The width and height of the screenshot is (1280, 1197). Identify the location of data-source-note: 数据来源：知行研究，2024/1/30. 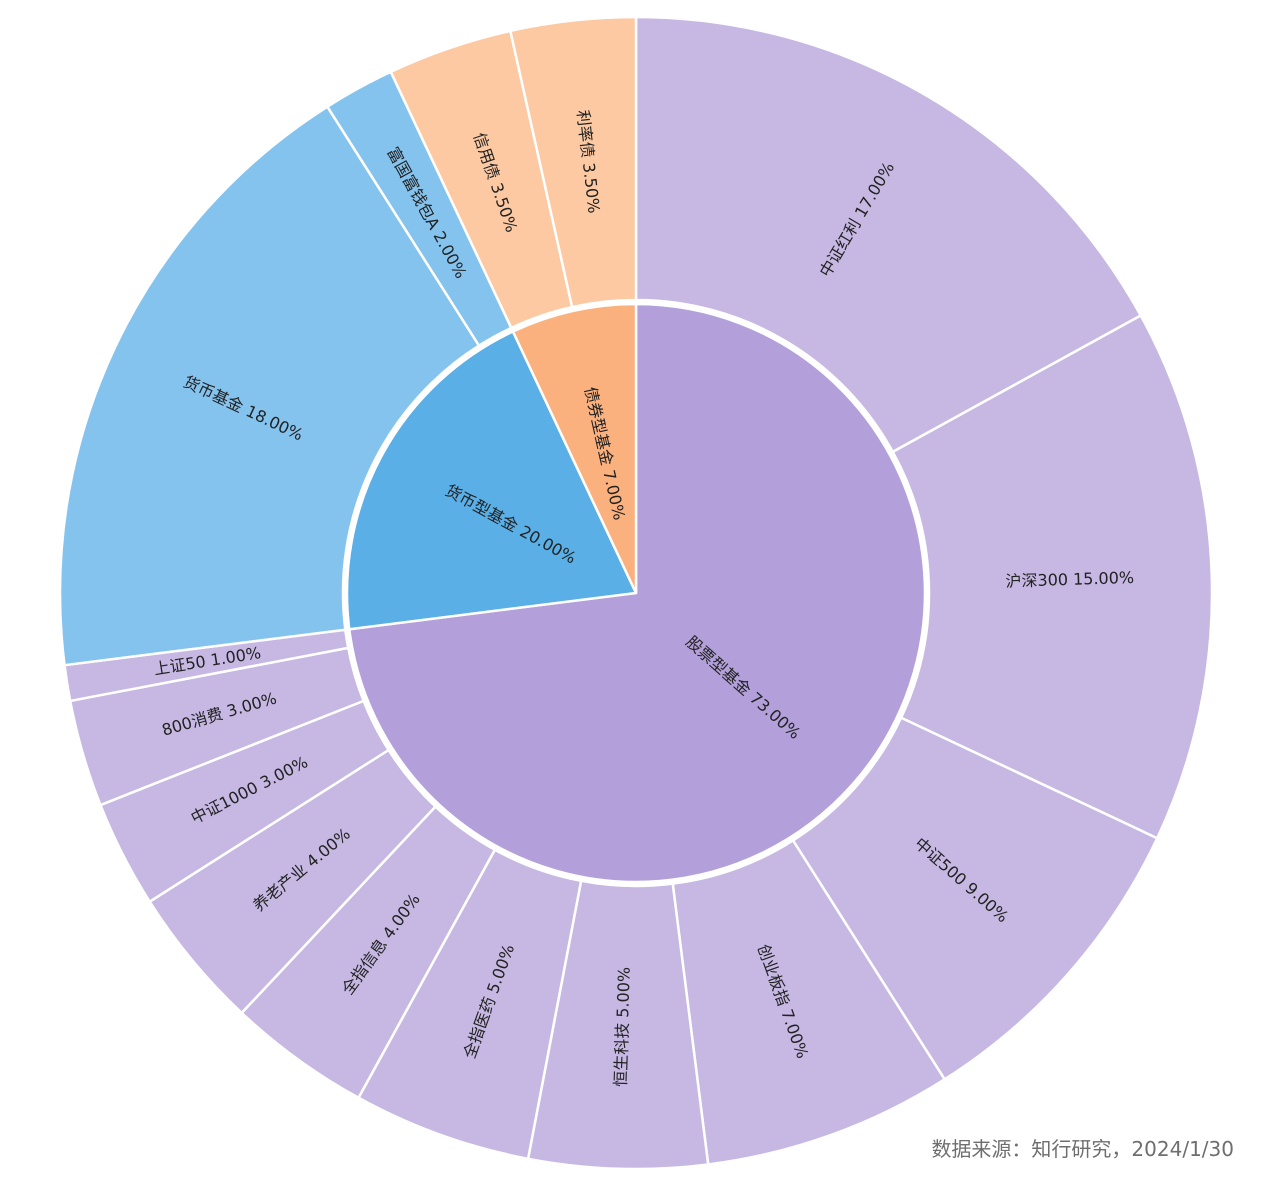
(1082, 1149).